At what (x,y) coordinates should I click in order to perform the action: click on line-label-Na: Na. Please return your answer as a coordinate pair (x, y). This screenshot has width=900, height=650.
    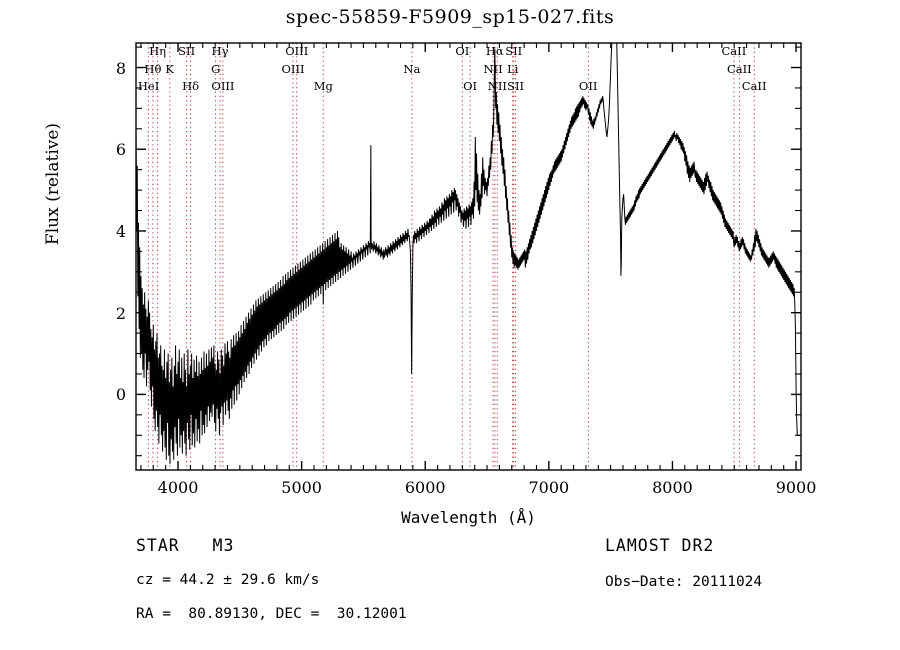
    Looking at the image, I should click on (412, 69).